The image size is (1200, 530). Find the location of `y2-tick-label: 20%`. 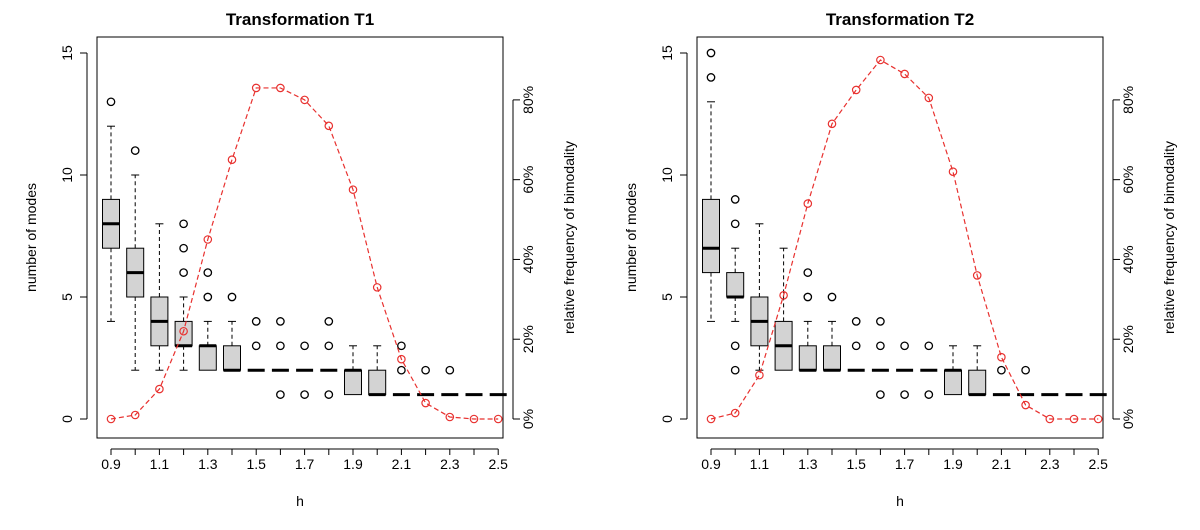

y2-tick-label: 20% is located at coordinates (528, 339).